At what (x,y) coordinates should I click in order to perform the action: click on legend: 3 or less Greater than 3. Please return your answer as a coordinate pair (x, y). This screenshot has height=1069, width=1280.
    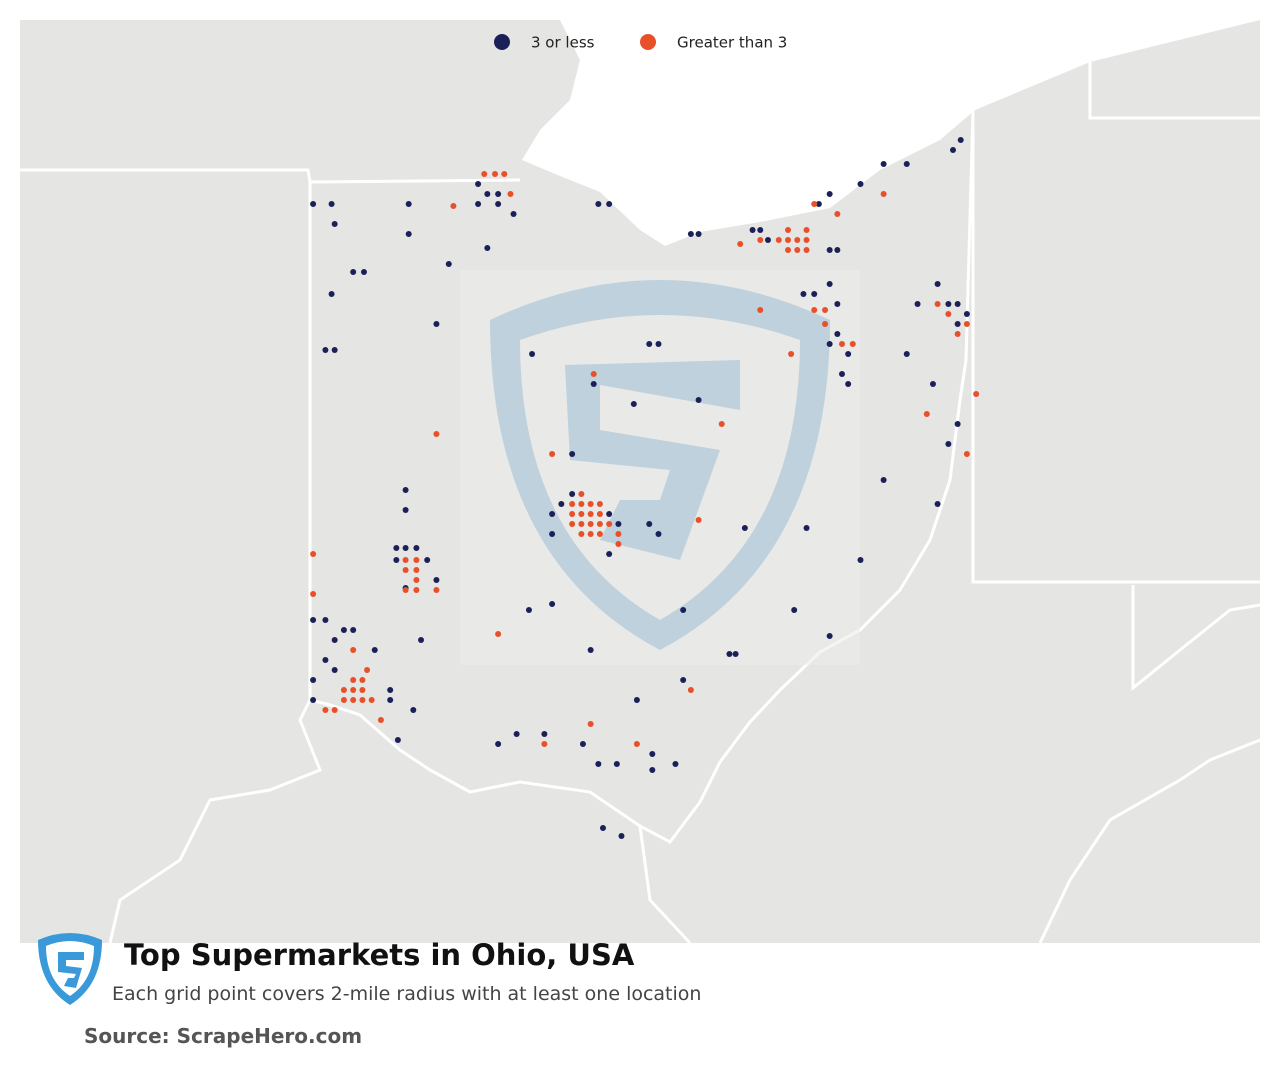
    Looking at the image, I should click on (640, 43).